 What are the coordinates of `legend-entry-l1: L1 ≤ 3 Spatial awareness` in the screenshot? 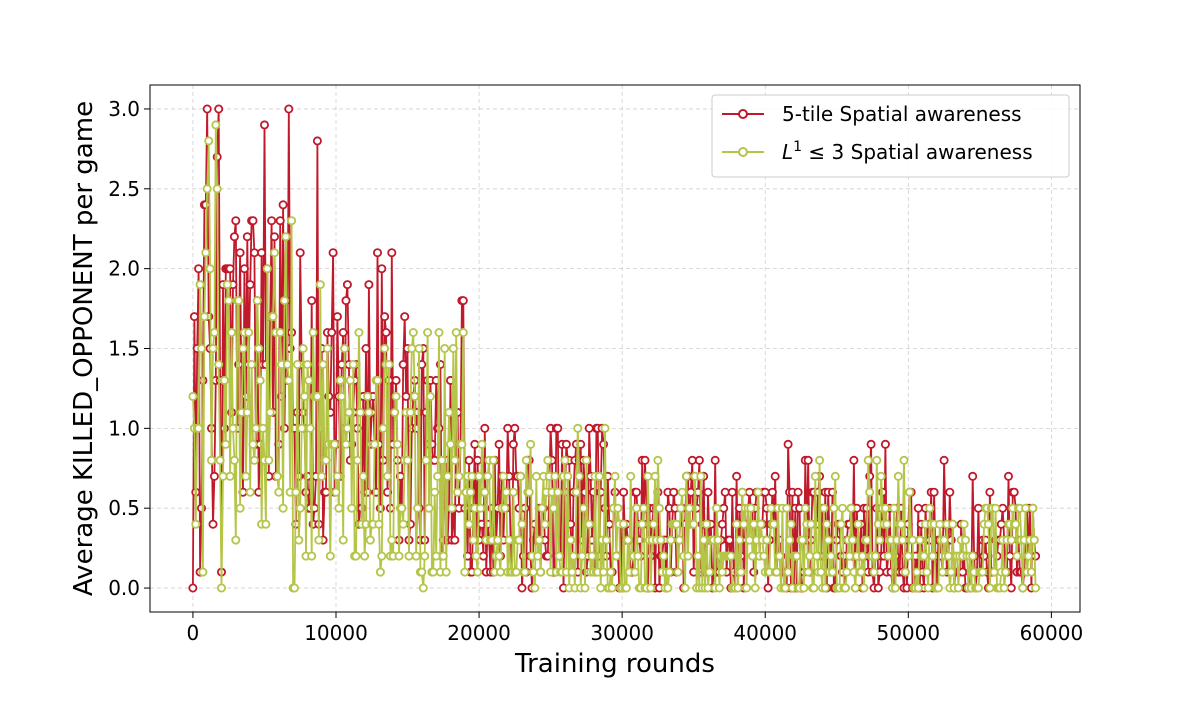 It's located at (877, 151).